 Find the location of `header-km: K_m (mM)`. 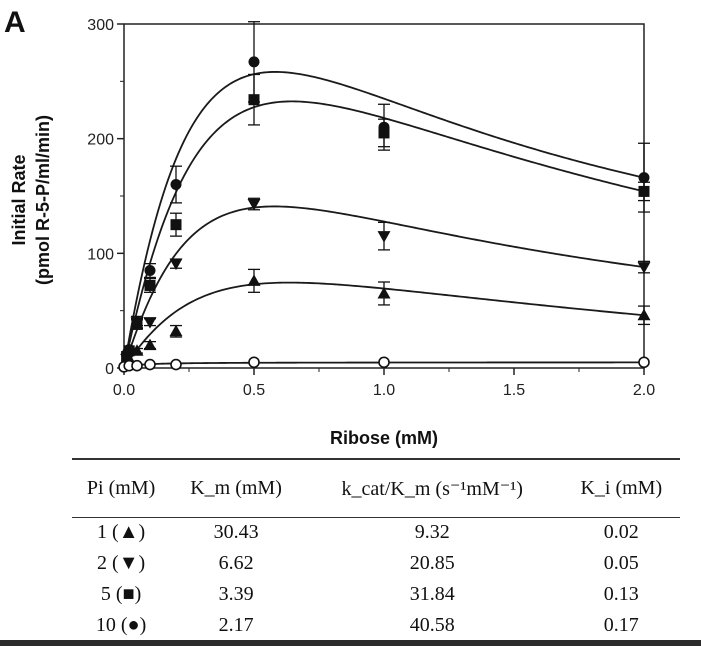

header-km: K_m (mM) is located at coordinates (236, 488).